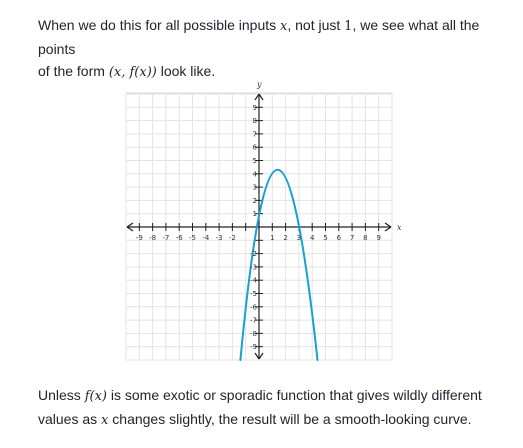 The width and height of the screenshot is (523, 448). What do you see at coordinates (105, 420) in the screenshot?
I see `math-x-2: x` at bounding box center [105, 420].